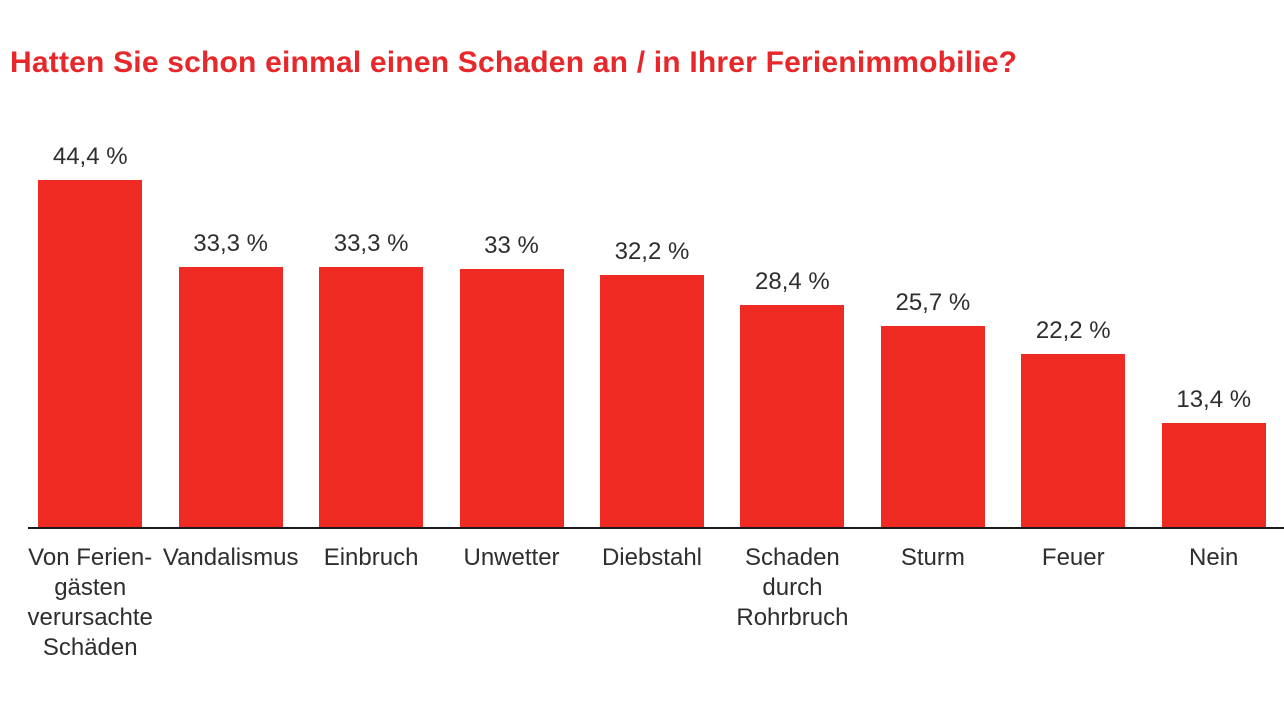 The height and width of the screenshot is (704, 1284). I want to click on bar-value-label: 28,4 %, so click(792, 282).